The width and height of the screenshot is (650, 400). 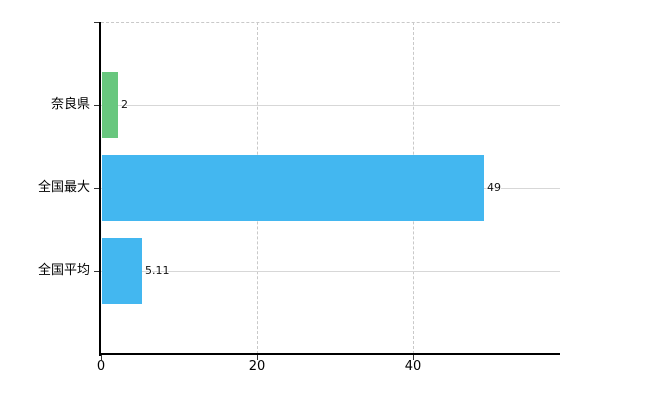 What do you see at coordinates (63, 270) in the screenshot?
I see `category-label: 全国平均` at bounding box center [63, 270].